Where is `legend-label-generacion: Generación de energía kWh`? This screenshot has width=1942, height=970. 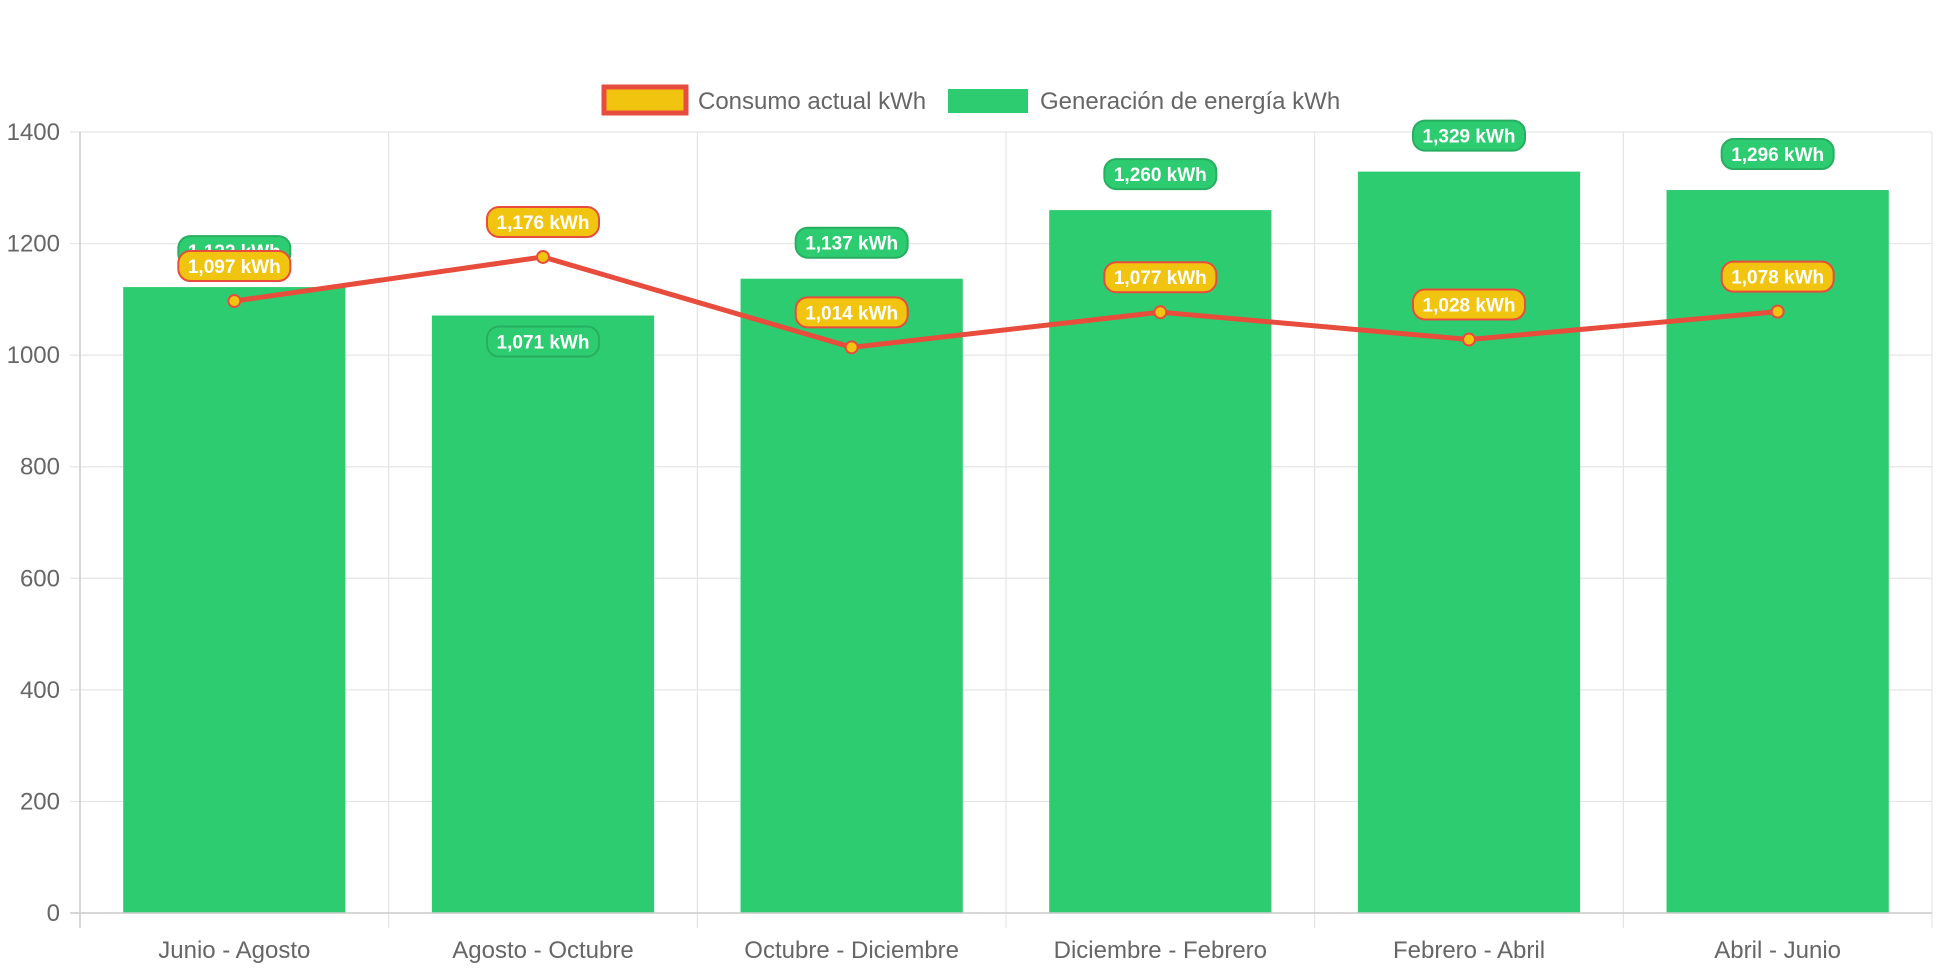 legend-label-generacion: Generación de energía kWh is located at coordinates (1190, 101).